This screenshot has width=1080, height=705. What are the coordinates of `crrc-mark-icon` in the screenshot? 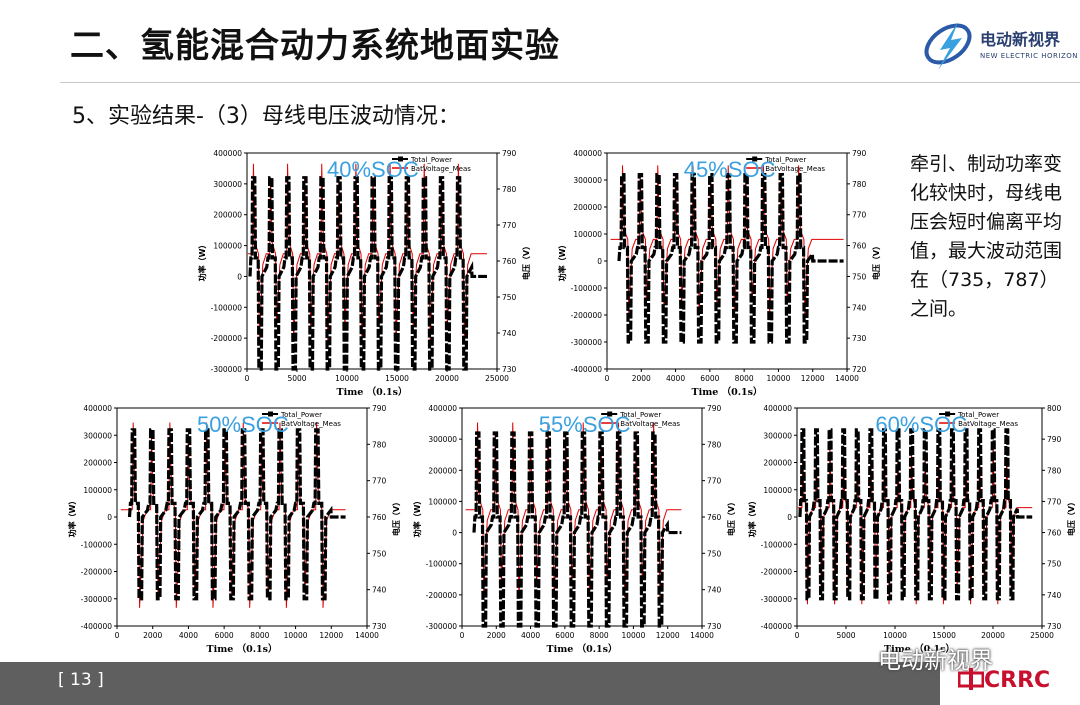 It's located at (971, 679).